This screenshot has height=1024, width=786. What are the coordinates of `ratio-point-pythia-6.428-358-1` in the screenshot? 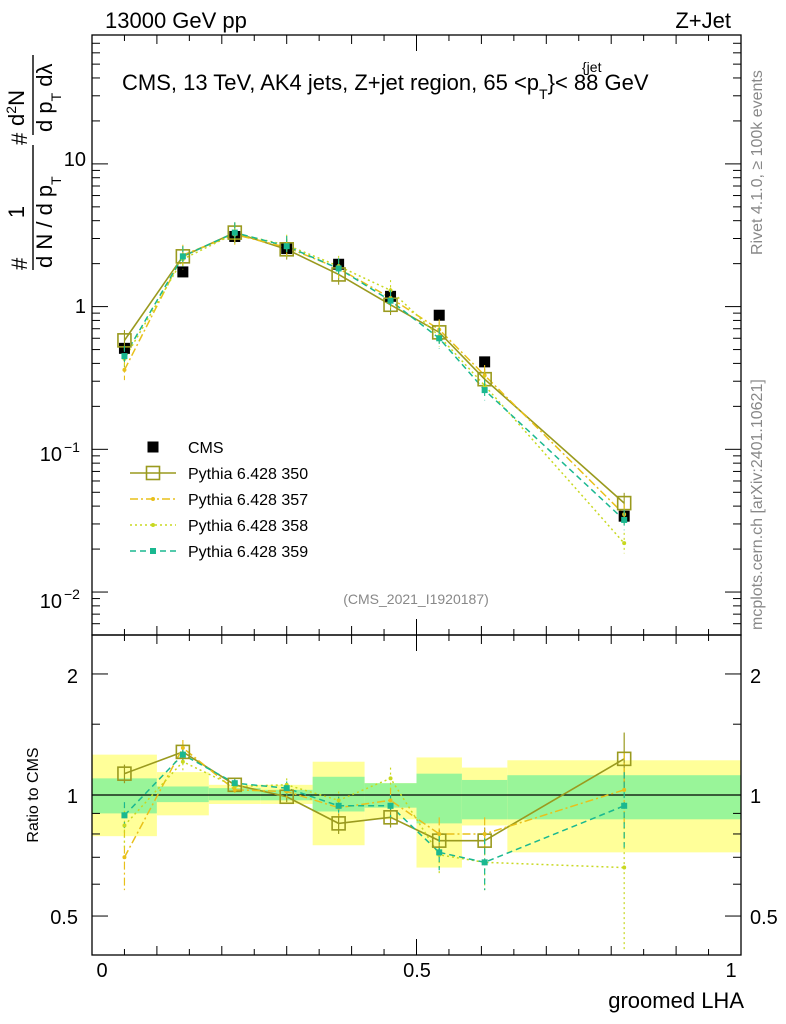 It's located at (182, 761).